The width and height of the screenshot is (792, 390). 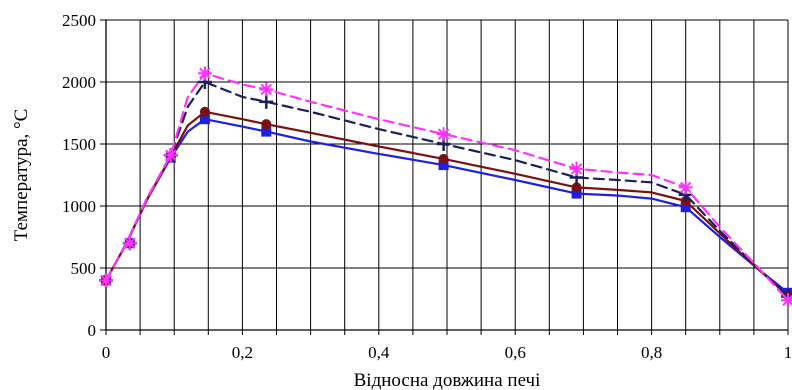 I want to click on x-tick-label: 0,6, so click(x=515, y=352).